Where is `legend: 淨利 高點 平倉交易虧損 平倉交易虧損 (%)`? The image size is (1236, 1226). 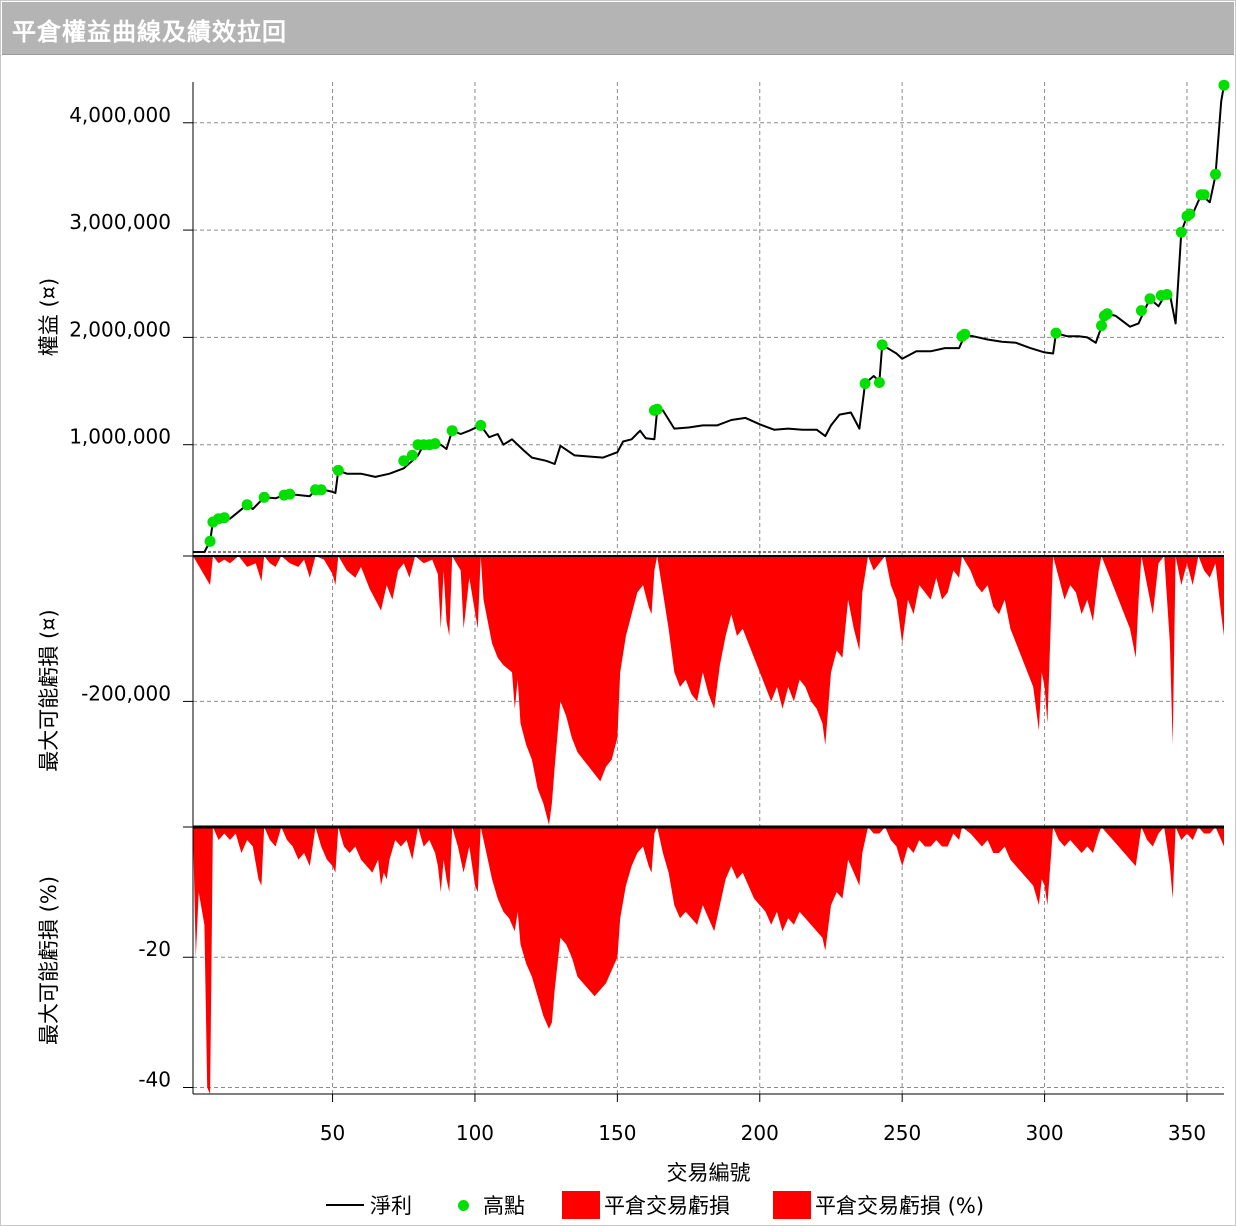 legend: 淨利 高點 平倉交易虧損 平倉交易虧損 (%) is located at coordinates (618, 1205).